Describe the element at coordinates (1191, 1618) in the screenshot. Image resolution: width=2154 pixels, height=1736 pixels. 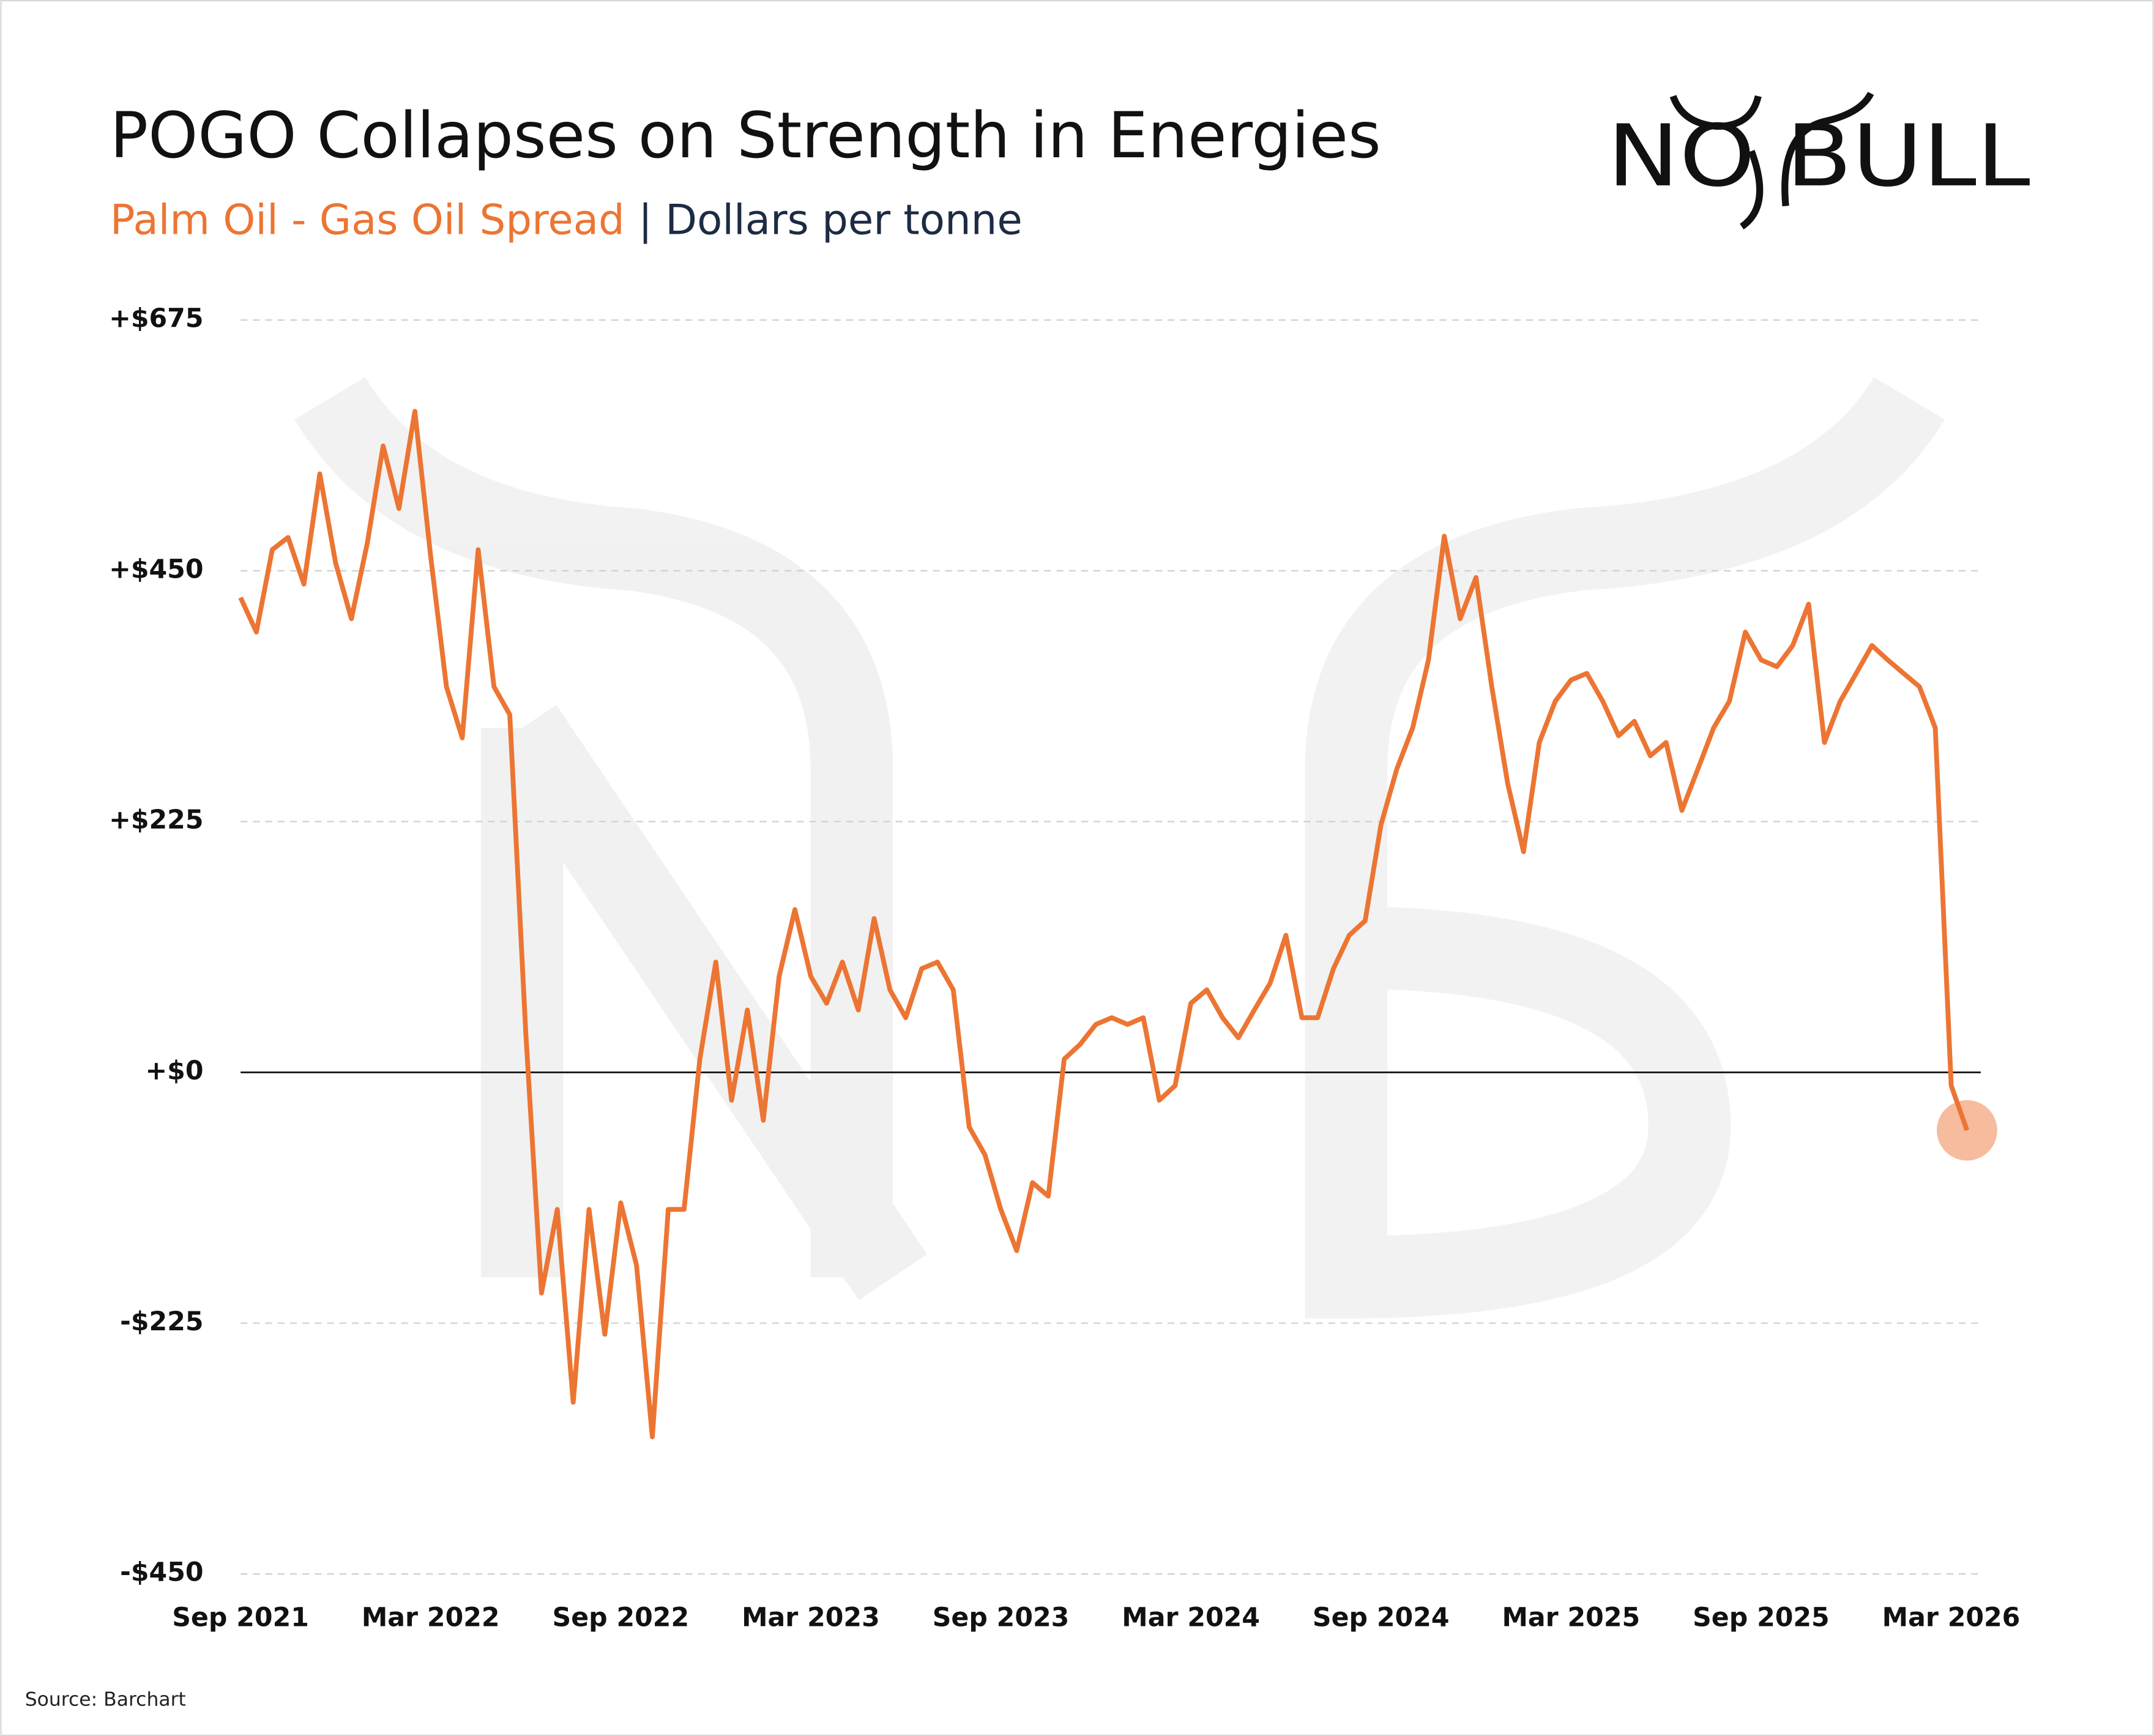
I see `x-tick-label: Mar 2024` at that location.